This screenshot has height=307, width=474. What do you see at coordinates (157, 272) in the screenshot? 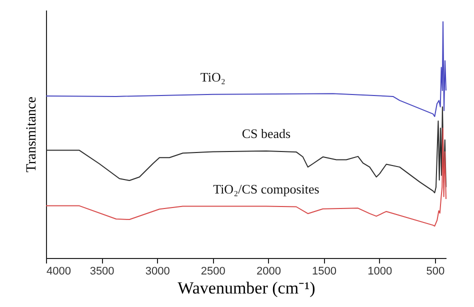
I see `x-tick-label: 3000` at bounding box center [157, 272].